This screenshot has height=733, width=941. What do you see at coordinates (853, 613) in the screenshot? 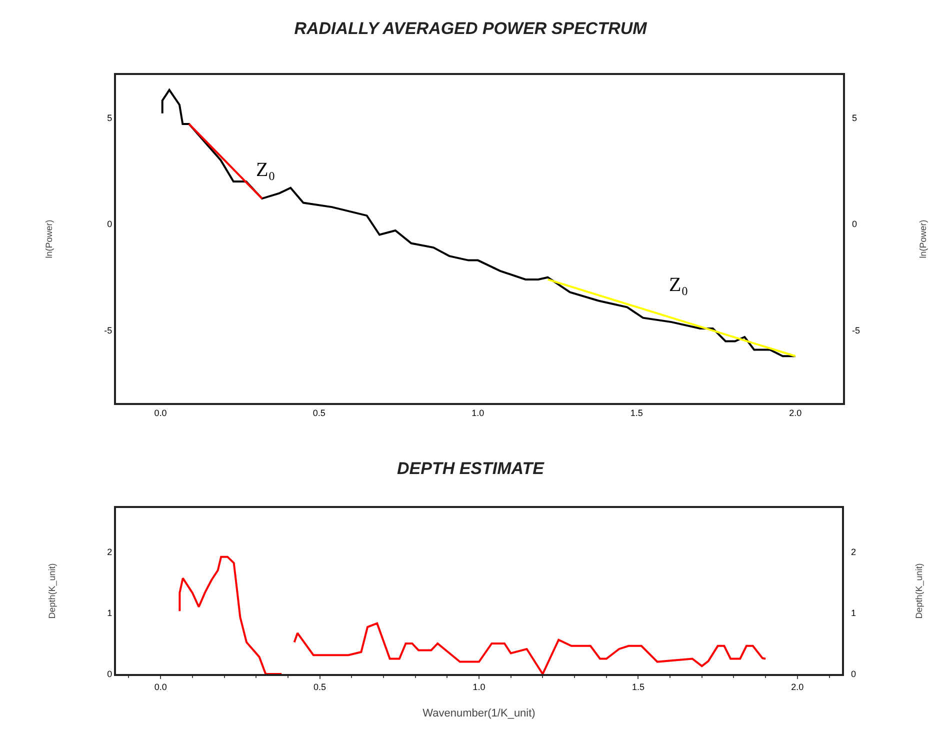
I see `y2-tick-label: 1` at bounding box center [853, 613].